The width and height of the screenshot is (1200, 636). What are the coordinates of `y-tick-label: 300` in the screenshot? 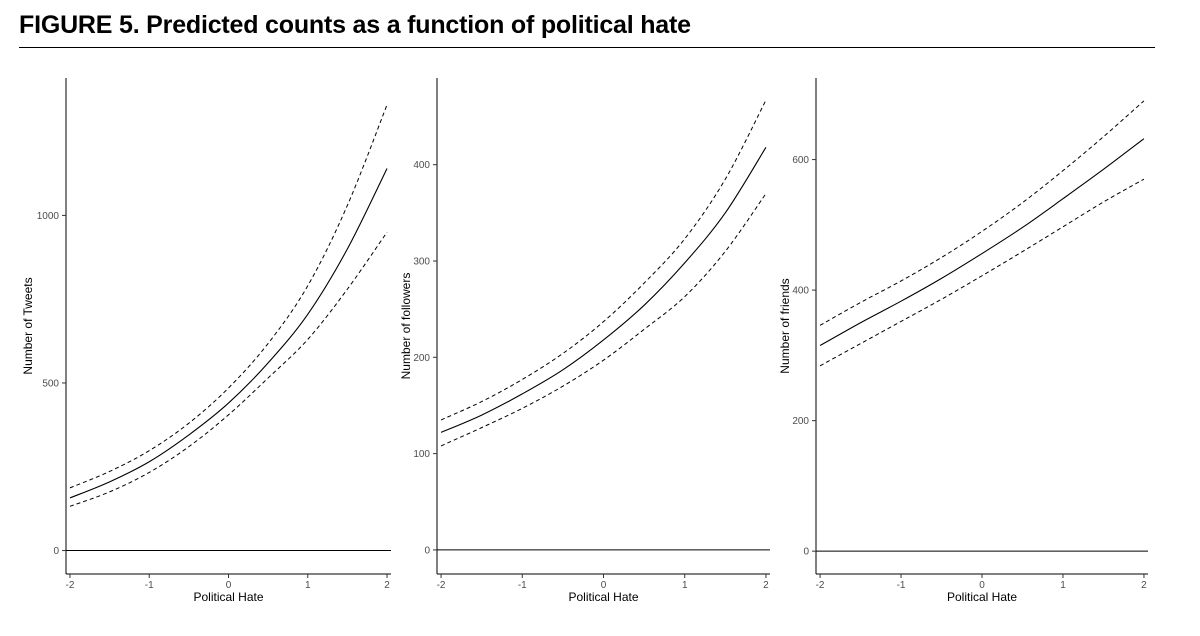 It's located at (421, 261).